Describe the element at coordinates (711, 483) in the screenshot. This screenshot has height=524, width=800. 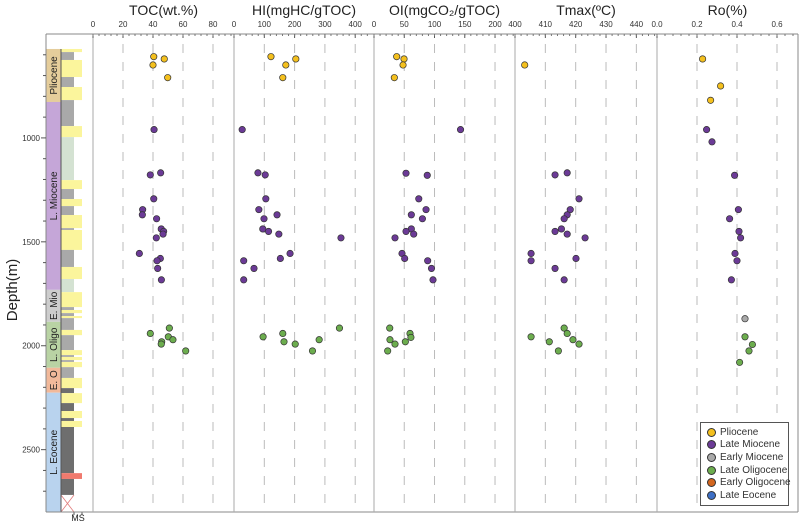
I see `legend-marker-early-oligocene` at that location.